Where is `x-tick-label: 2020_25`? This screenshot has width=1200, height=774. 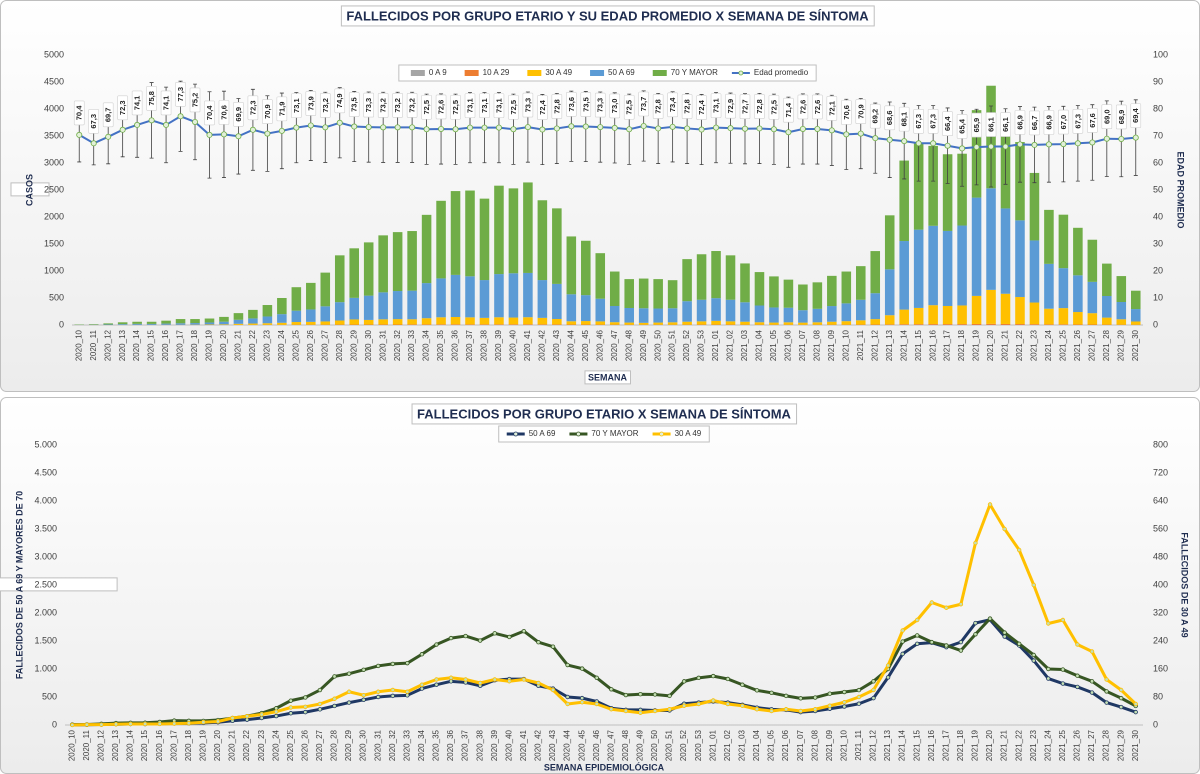 x-tick-label: 2020_25 is located at coordinates (290, 745).